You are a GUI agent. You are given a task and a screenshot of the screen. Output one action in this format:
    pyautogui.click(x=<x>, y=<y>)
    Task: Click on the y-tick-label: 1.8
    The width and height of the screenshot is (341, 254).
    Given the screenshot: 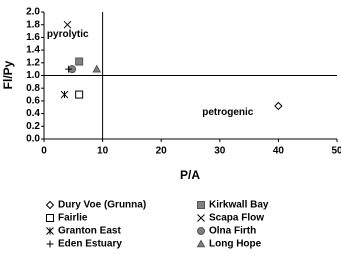 What is the action you would take?
    pyautogui.click(x=33, y=24)
    